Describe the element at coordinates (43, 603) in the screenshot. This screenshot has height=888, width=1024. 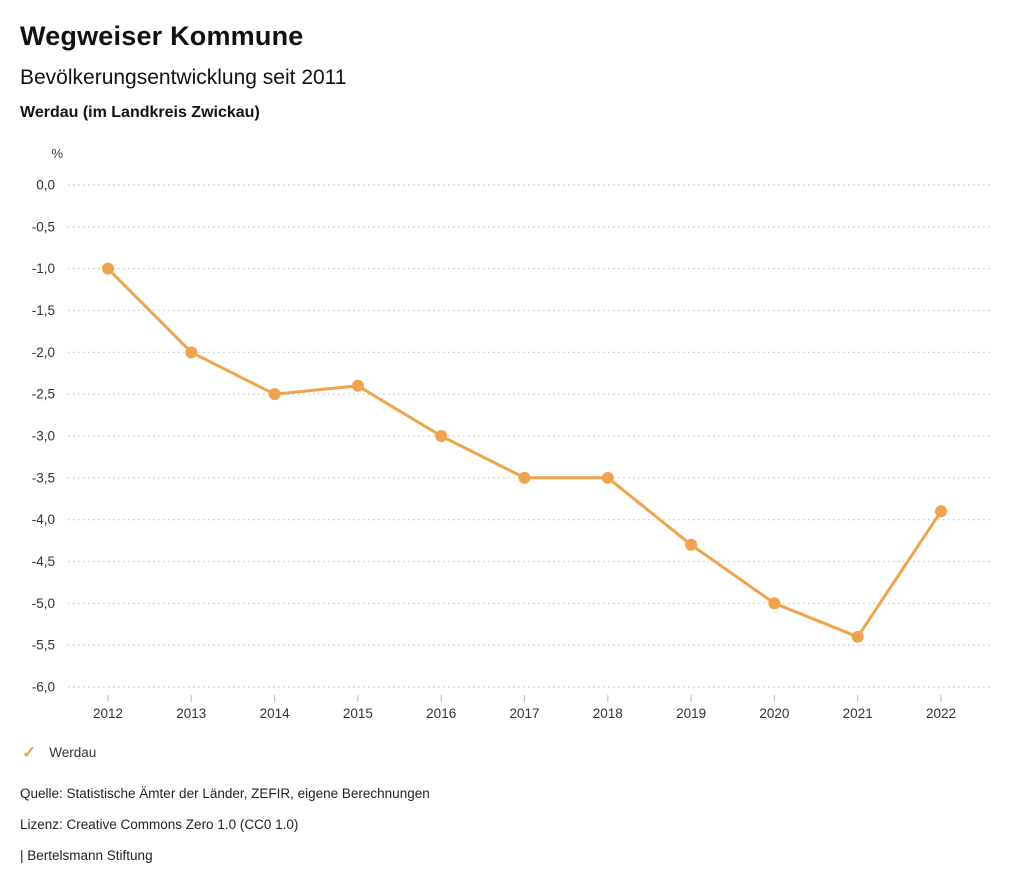
I see `y-tick-label: -5,0` at that location.